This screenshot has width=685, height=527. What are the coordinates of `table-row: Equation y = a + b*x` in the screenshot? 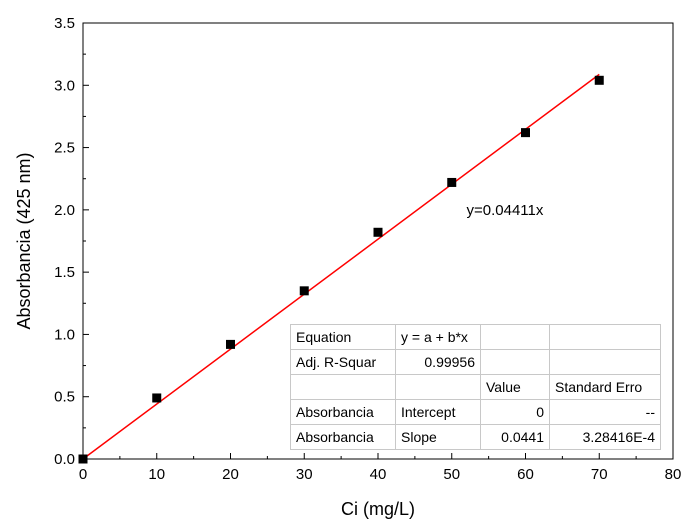 It's located at (475, 337).